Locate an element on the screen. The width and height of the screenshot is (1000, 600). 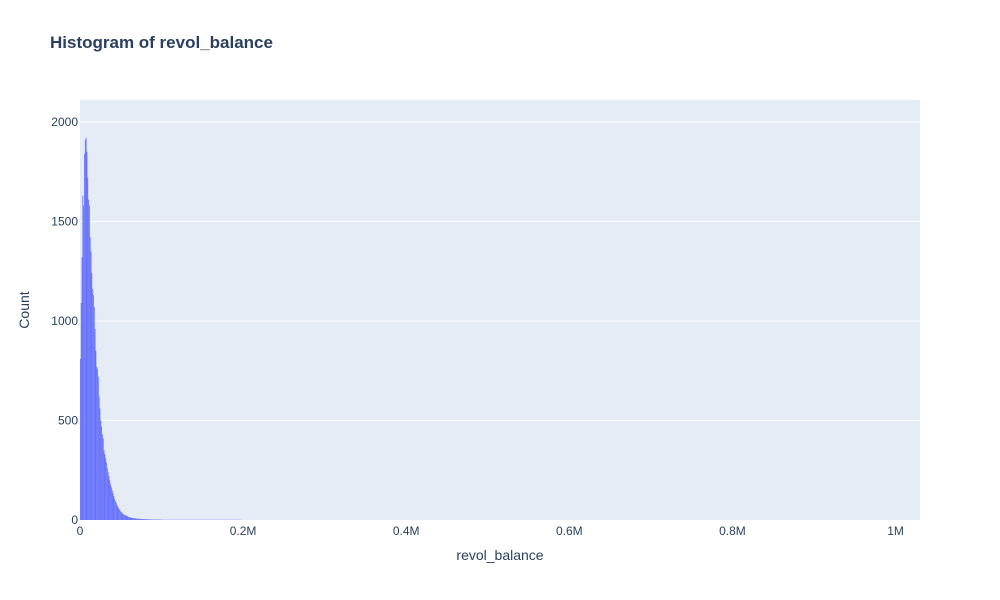
x-tick-label: 0 is located at coordinates (80, 531).